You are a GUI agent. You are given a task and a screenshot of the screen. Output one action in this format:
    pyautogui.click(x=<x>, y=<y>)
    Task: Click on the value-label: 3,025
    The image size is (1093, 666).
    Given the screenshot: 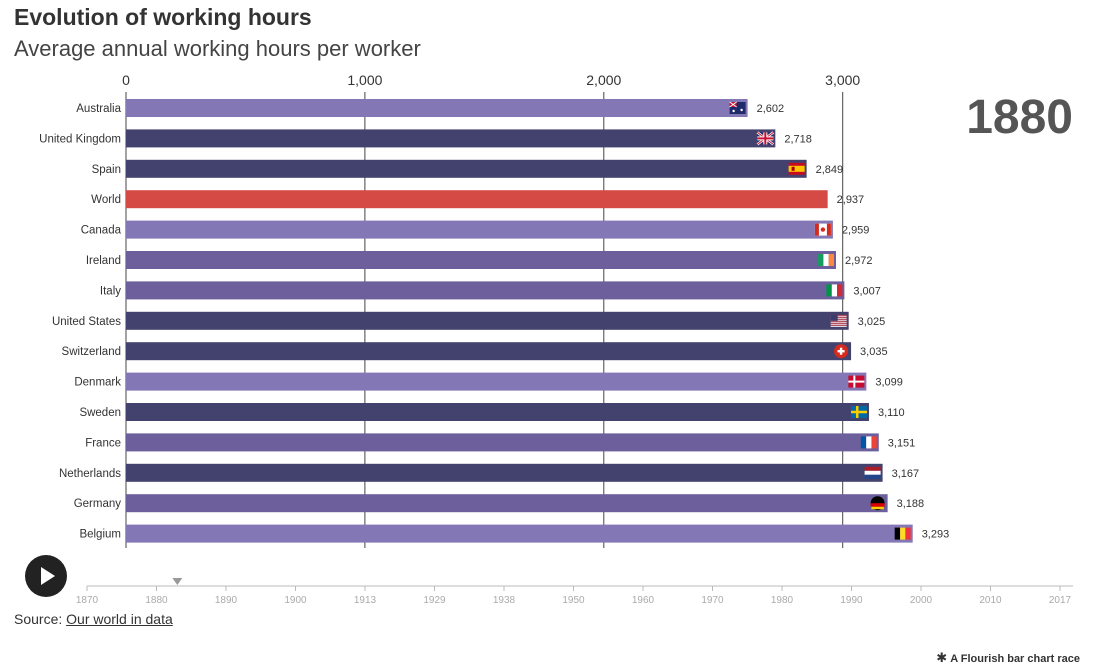 What is the action you would take?
    pyautogui.click(x=872, y=322)
    